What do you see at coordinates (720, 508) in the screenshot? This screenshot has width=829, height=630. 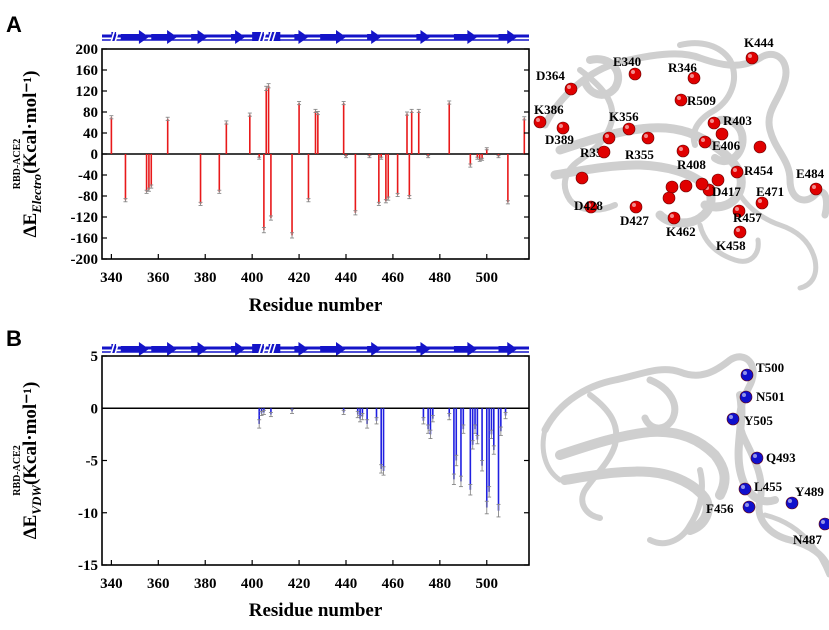 I see `residue-label-f456: F456` at bounding box center [720, 508].